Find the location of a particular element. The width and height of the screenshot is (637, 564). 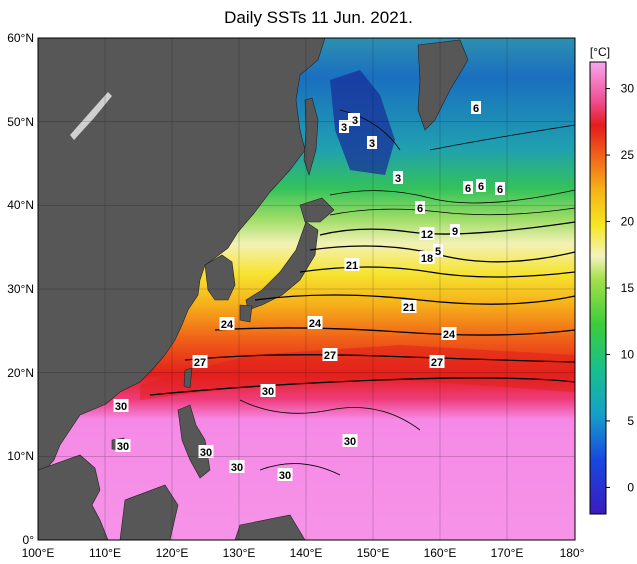

y-tick-label: 0° is located at coordinates (29, 540).